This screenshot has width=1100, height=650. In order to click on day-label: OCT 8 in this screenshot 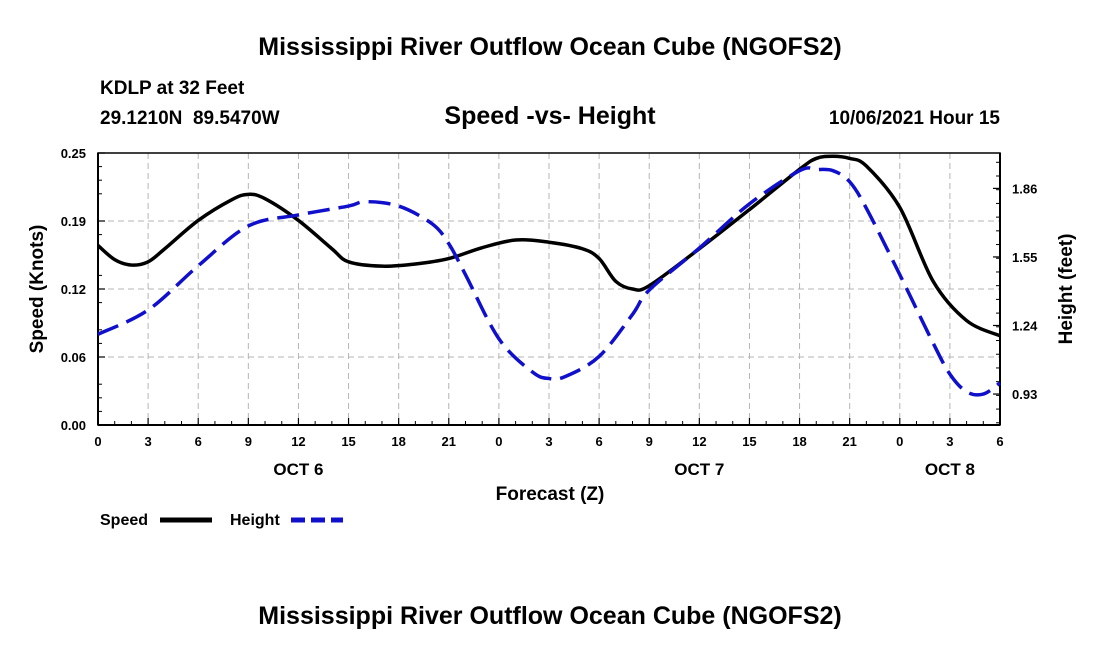, I will do `click(950, 469)`.